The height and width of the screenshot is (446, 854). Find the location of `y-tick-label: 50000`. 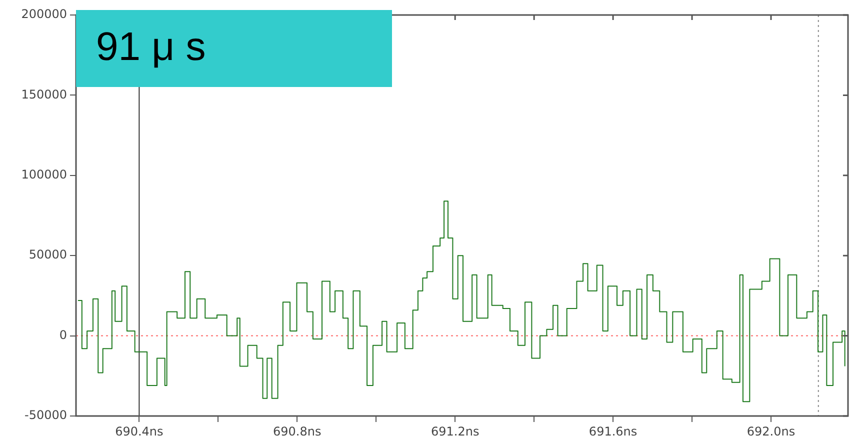

y-tick-label: 50000 is located at coordinates (47, 255).